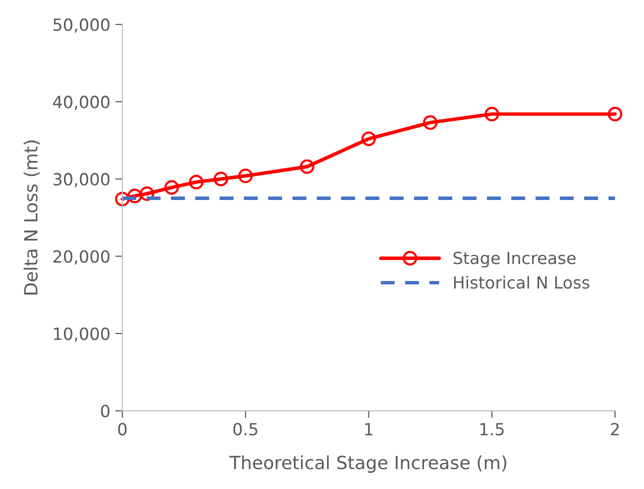  Describe the element at coordinates (492, 429) in the screenshot. I see `x-tick-label: 1.5` at that location.